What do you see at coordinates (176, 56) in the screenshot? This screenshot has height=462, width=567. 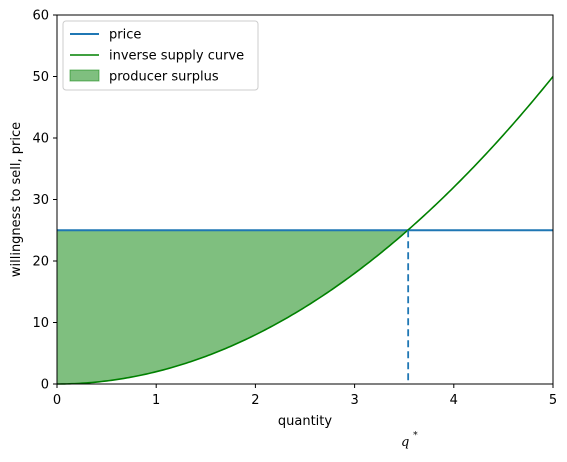 I see `legend-label-1: inverse supply curve` at bounding box center [176, 56].